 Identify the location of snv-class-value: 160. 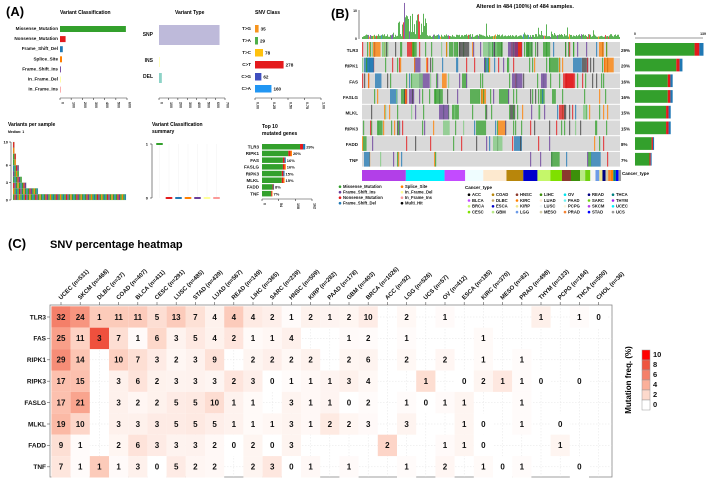
(277, 89).